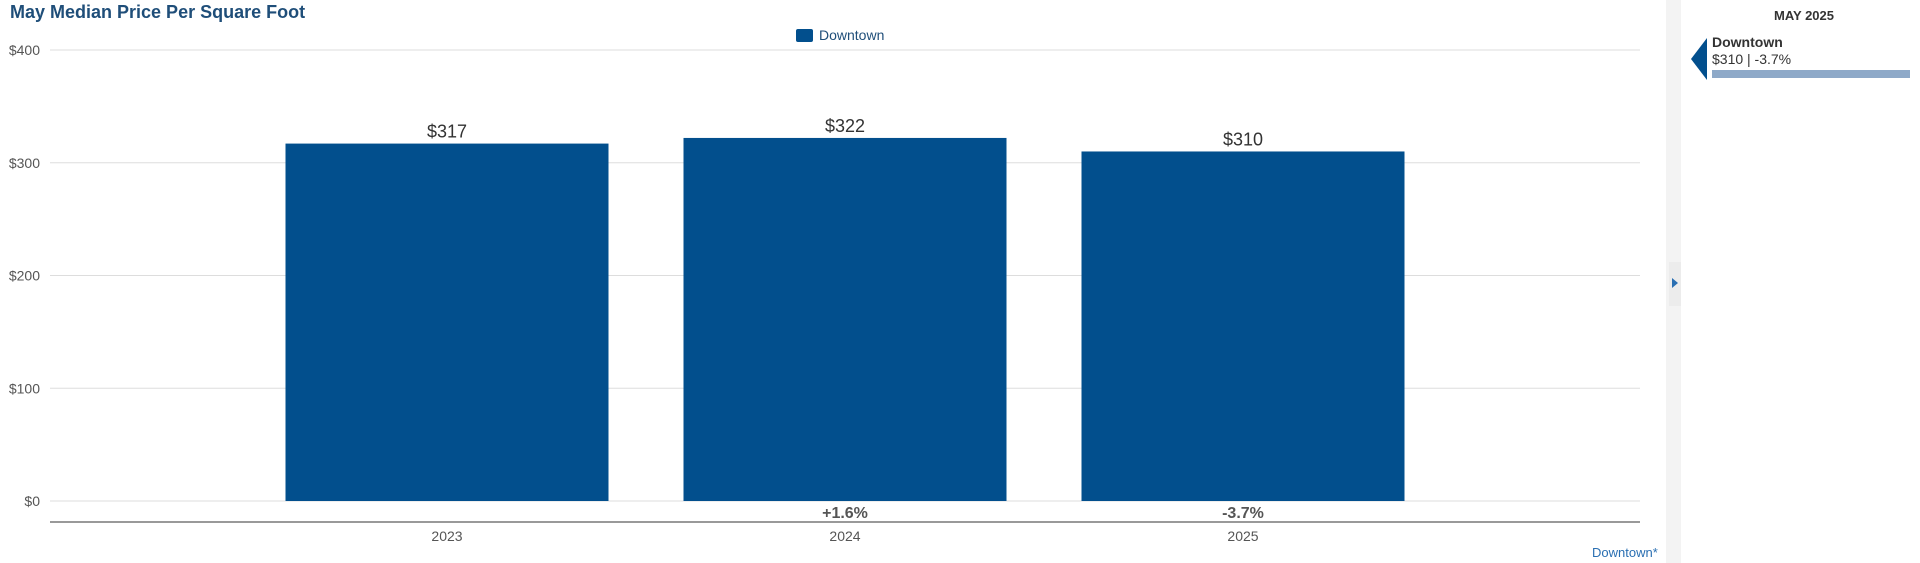 This screenshot has height=563, width=1920. What do you see at coordinates (845, 513) in the screenshot?
I see `change-label: +1.6%` at bounding box center [845, 513].